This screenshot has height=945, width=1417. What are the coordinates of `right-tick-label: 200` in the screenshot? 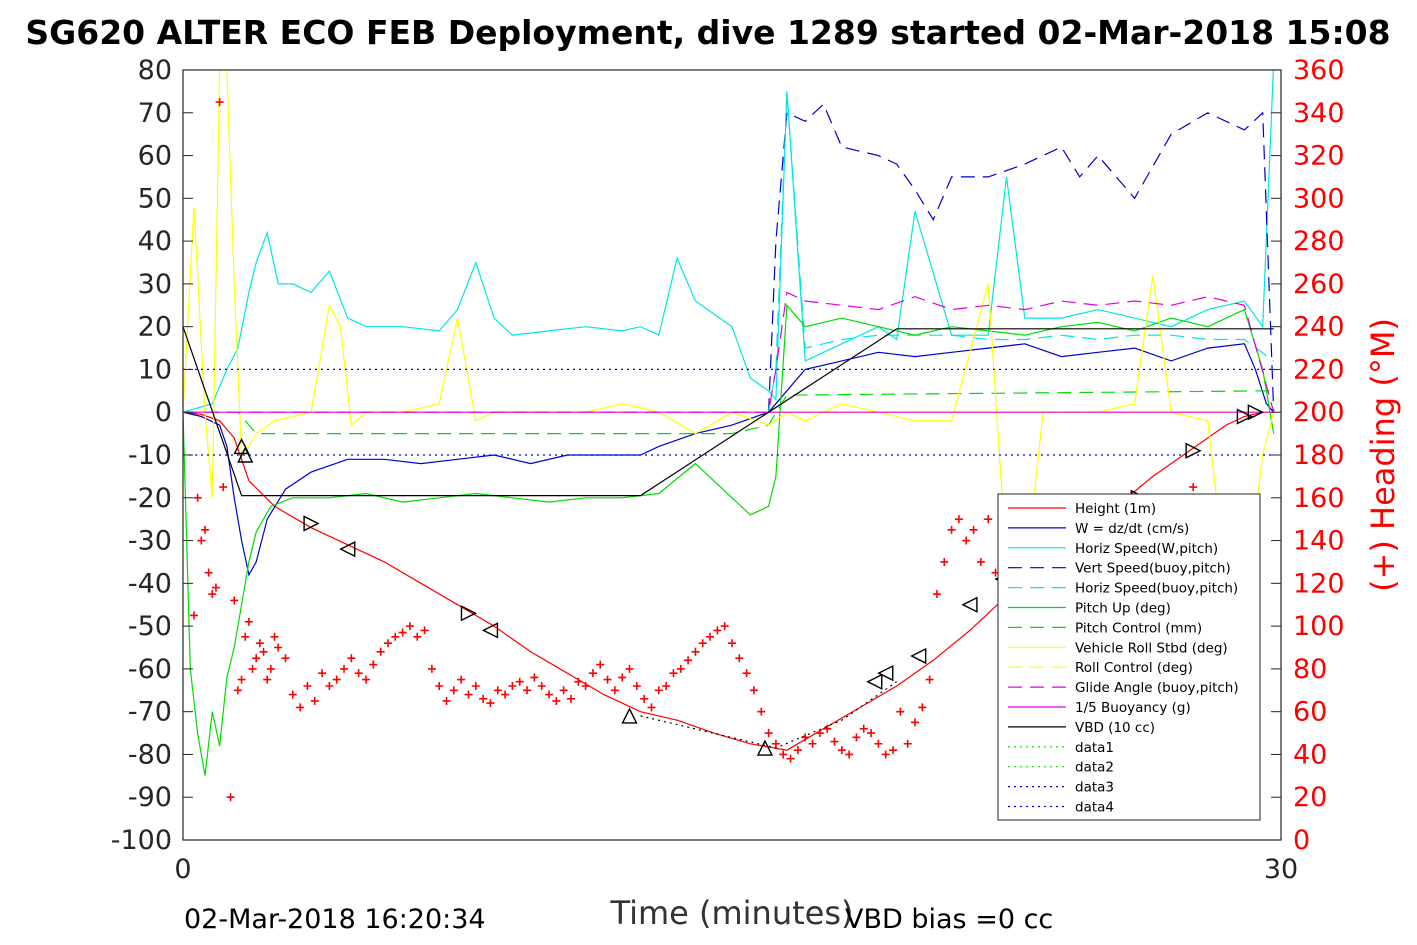 It's located at (1319, 412).